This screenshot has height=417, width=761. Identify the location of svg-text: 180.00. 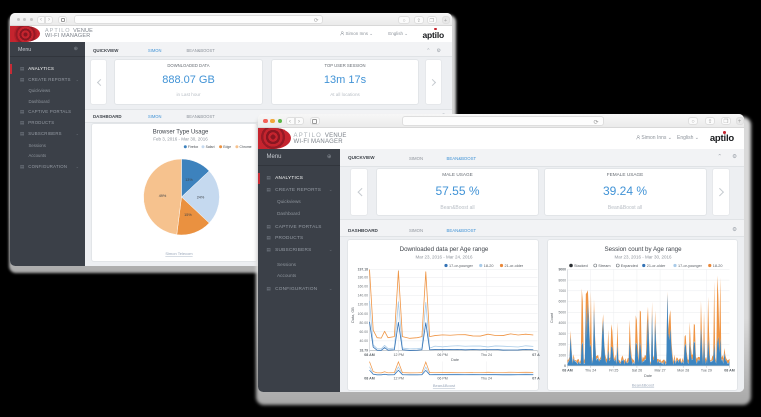
(362, 277).